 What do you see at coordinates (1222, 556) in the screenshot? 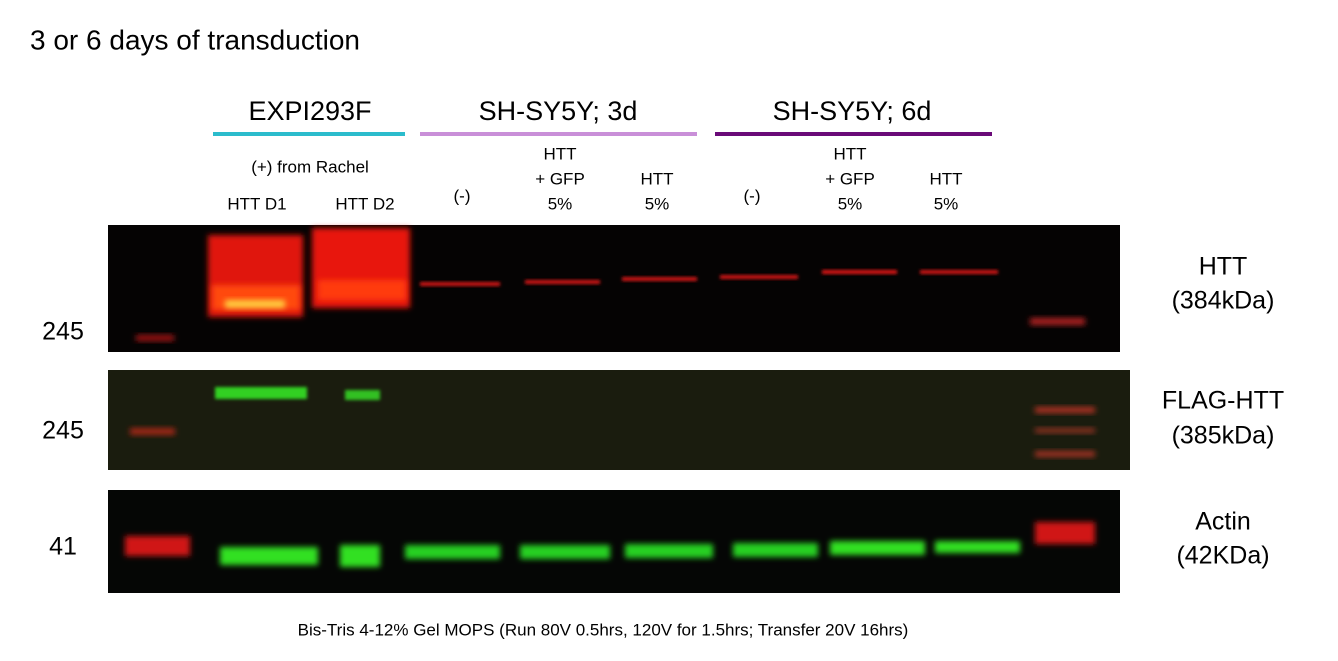
I see `blot-label: (42KDa)` at bounding box center [1222, 556].